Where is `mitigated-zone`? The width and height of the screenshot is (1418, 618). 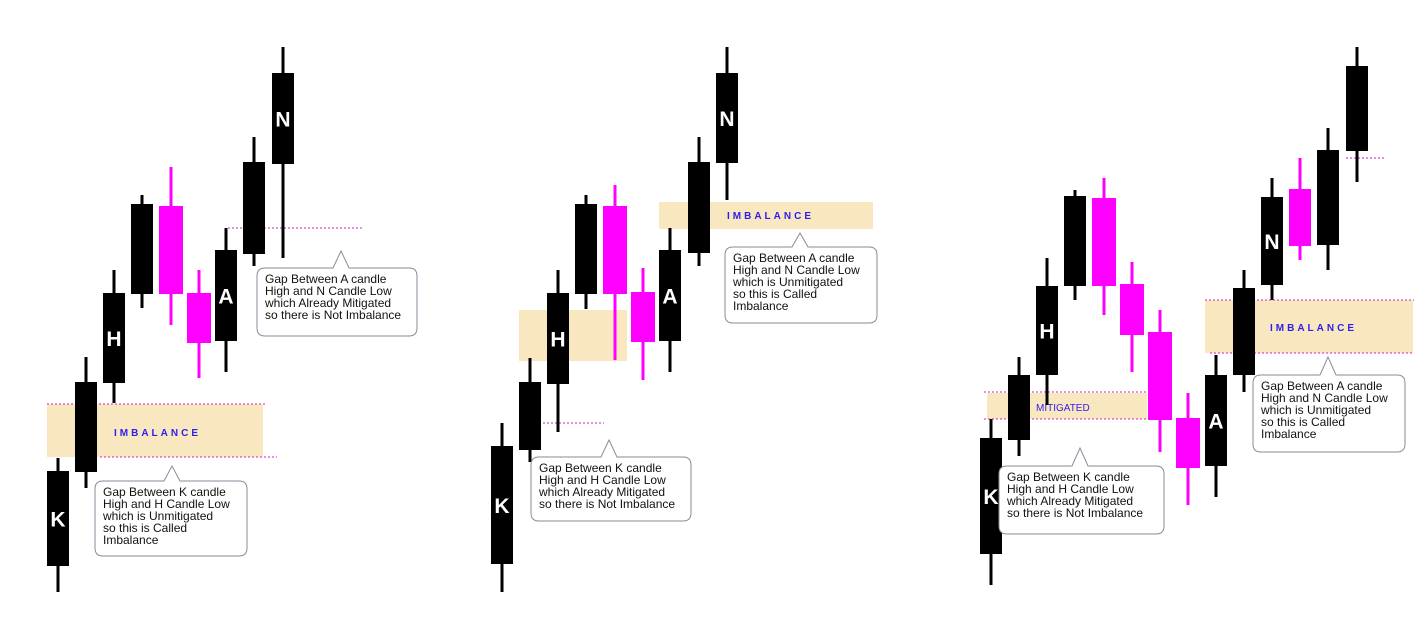 mitigated-zone is located at coordinates (573, 335).